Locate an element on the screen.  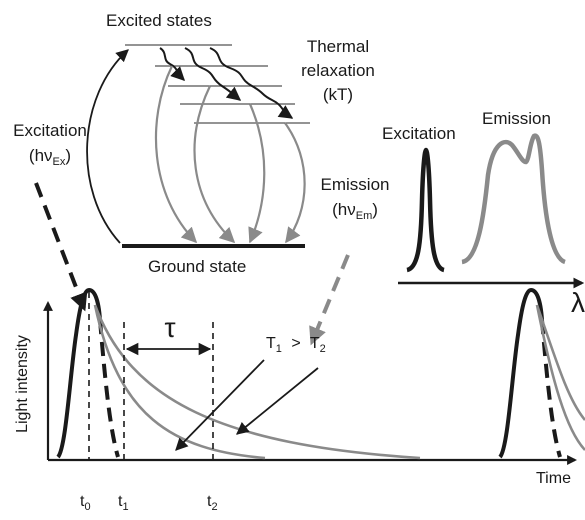
t0-label: t0 is located at coordinates (85, 503).